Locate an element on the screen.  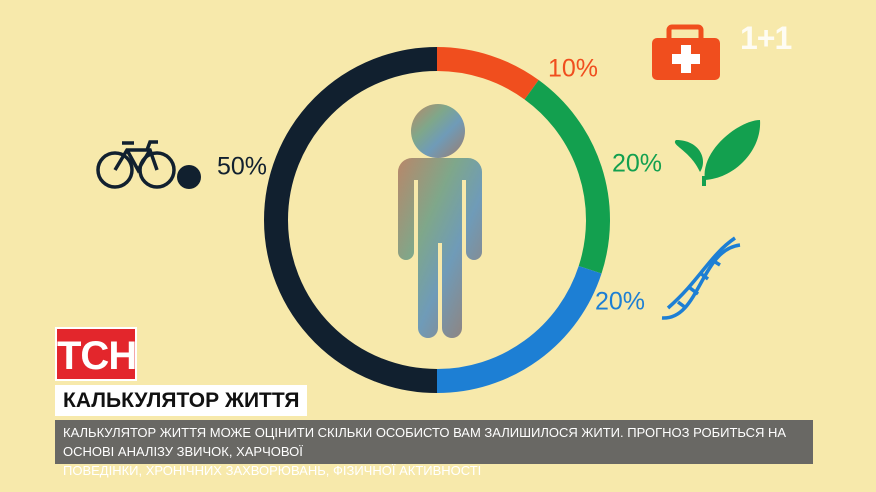
channel-logo: 1+1 is located at coordinates (766, 38).